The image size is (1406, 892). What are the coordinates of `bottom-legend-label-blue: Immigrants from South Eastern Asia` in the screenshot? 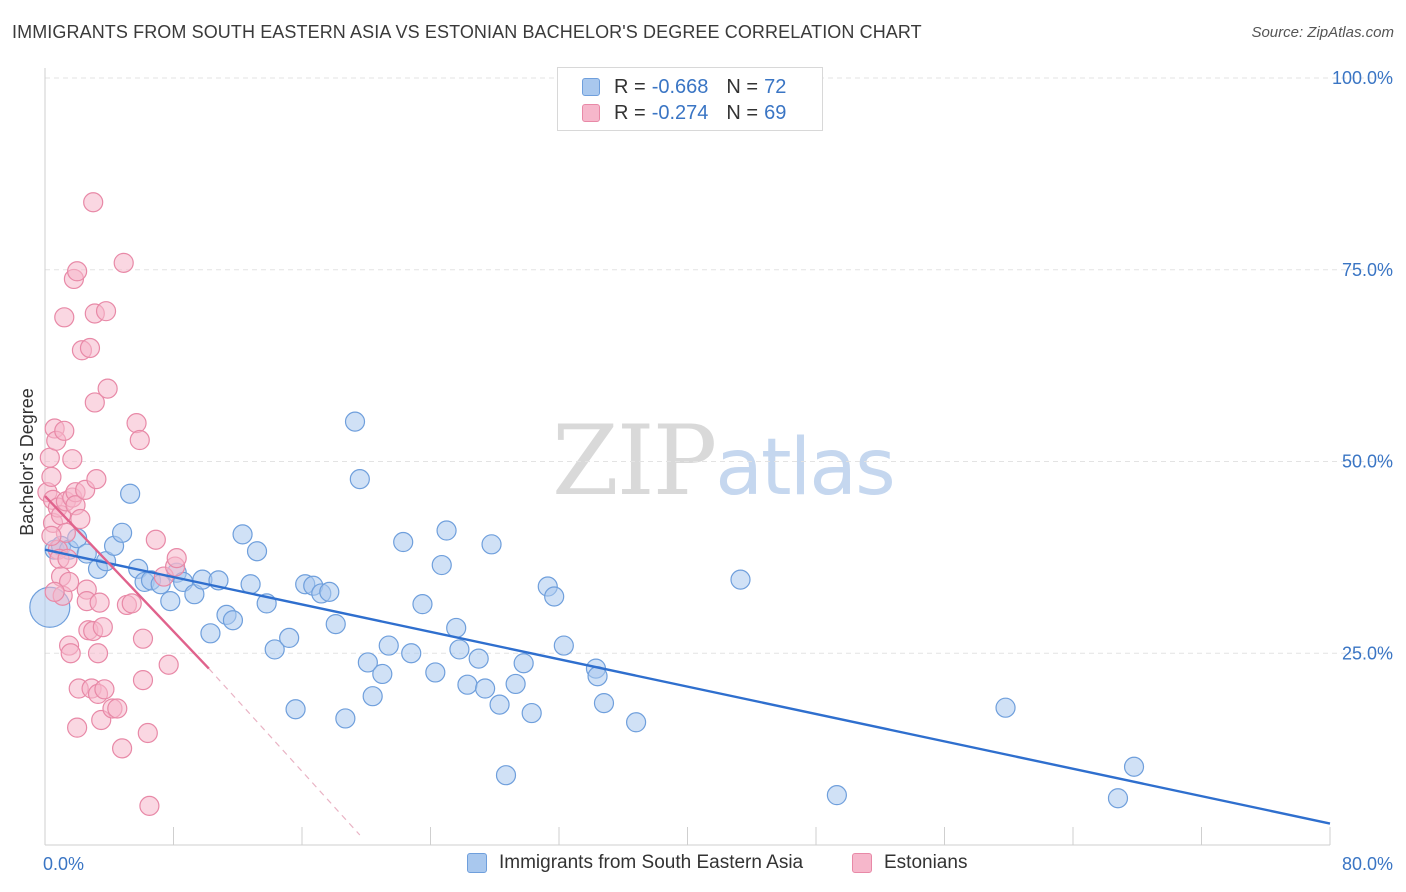 It's located at (651, 862).